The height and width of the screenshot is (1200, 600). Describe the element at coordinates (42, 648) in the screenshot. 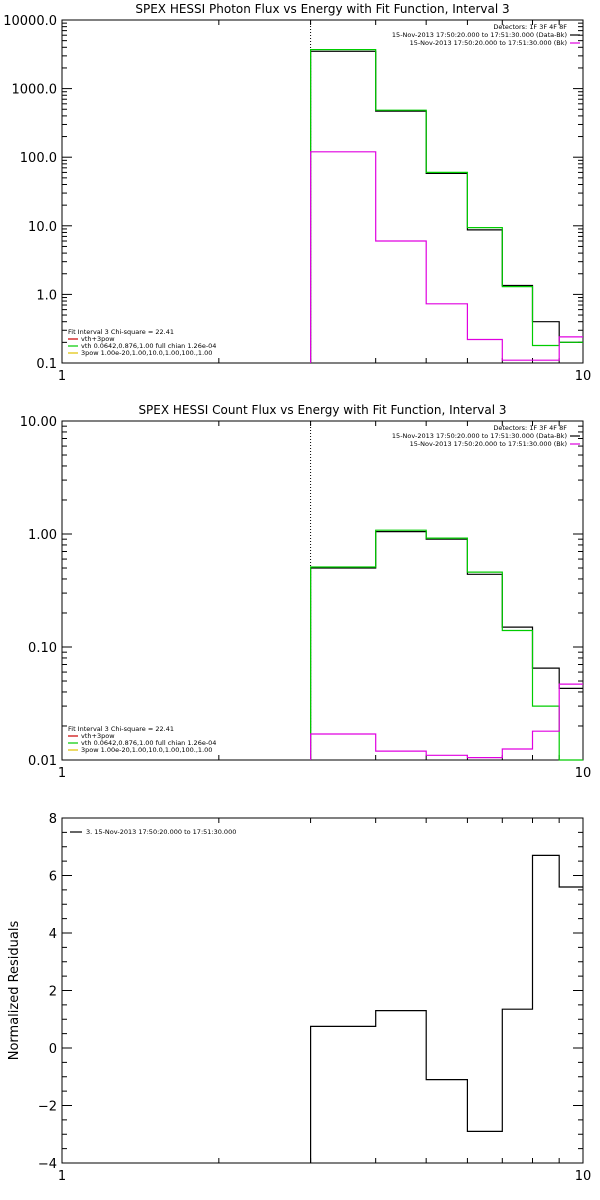

I see `y-tick-label: 0.10` at that location.